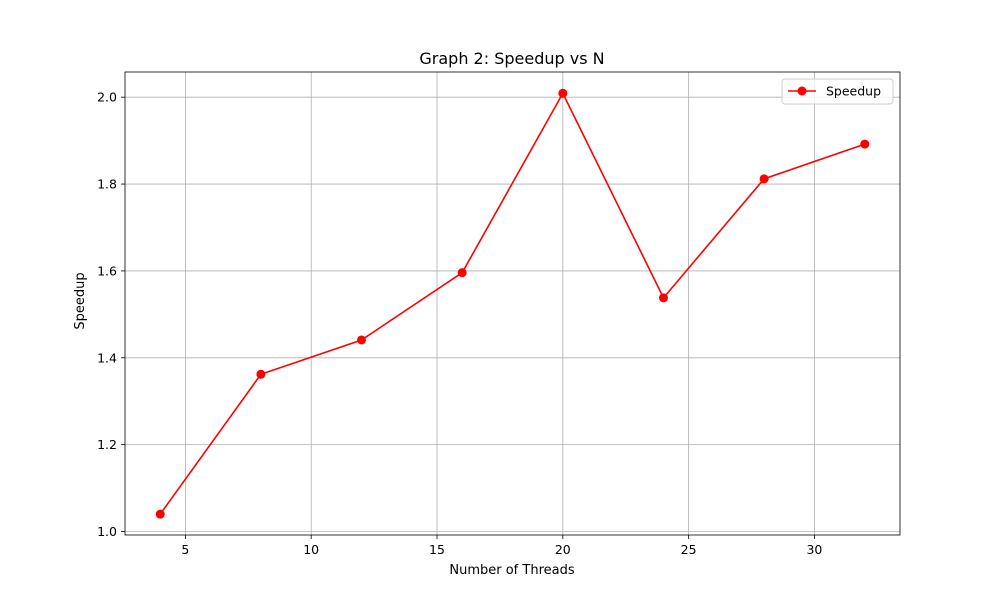 This screenshot has width=1000, height=600. I want to click on legend-label-speedup: Speedup, so click(853, 91).